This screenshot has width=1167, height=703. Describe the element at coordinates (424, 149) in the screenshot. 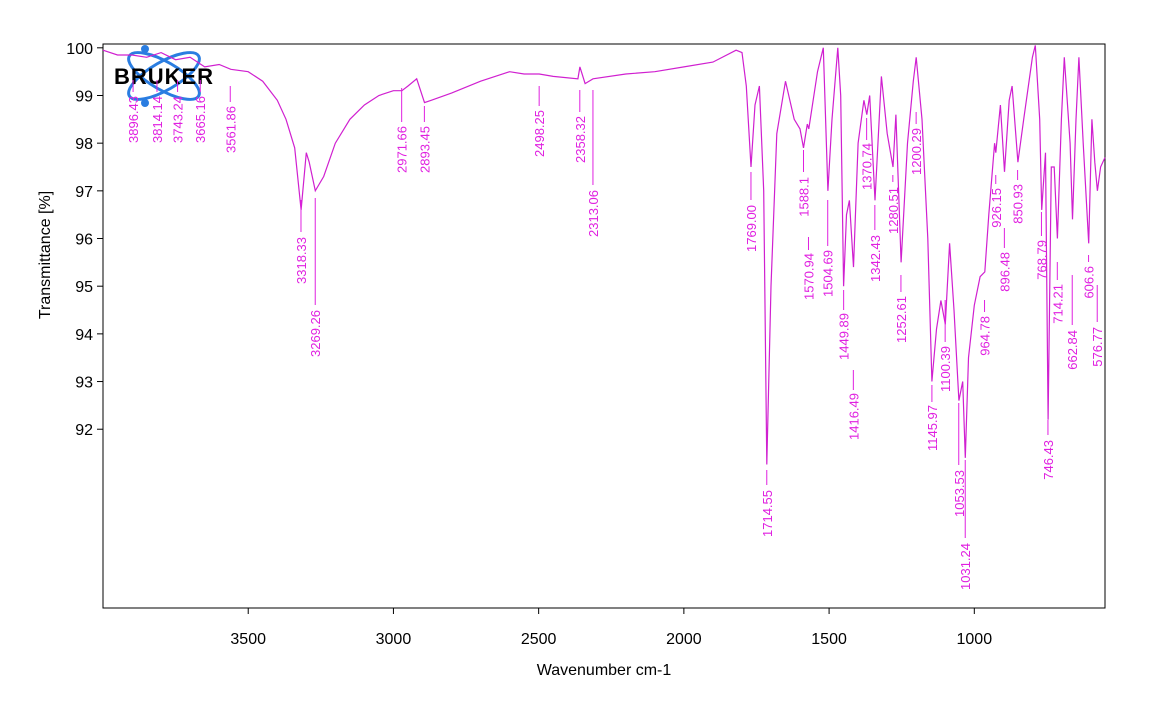

I see `peak-label: 2893.45` at that location.